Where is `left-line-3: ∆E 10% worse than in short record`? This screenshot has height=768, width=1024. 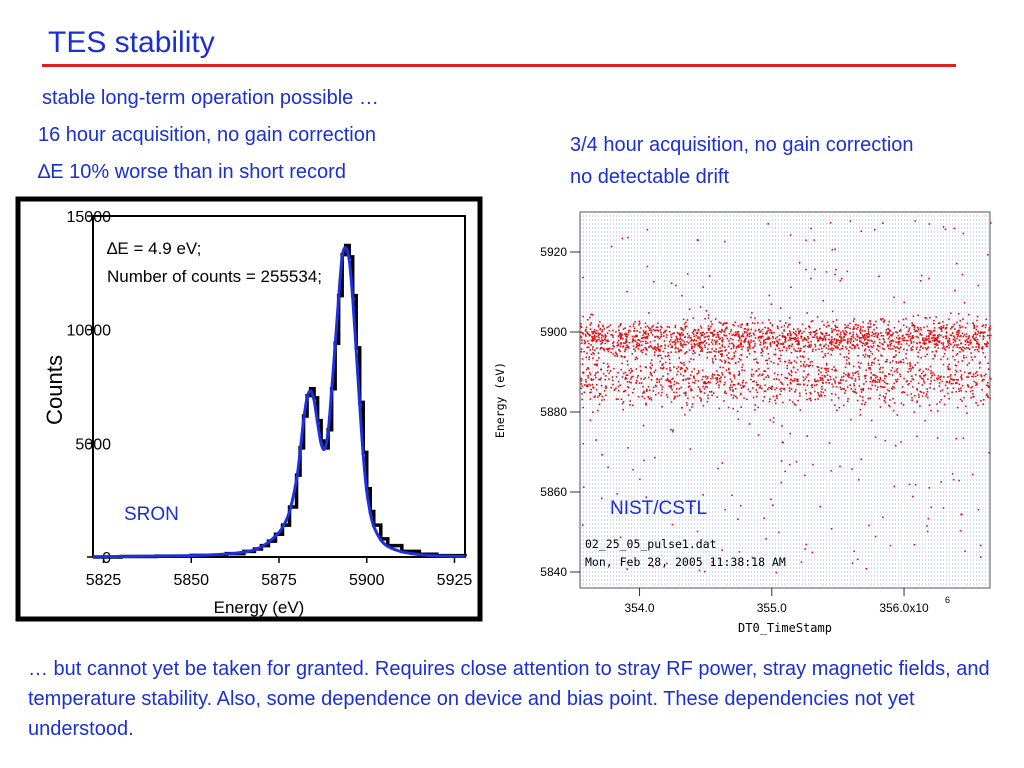
left-line-3: ∆E 10% worse than in short record is located at coordinates (192, 172).